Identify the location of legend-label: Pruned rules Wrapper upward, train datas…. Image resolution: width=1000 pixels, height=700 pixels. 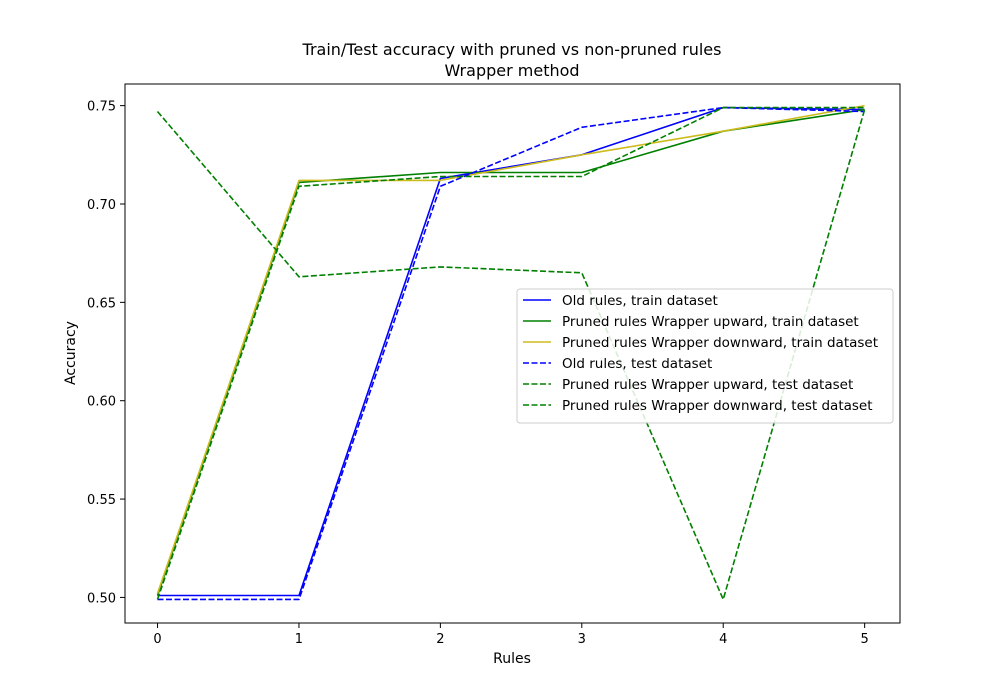
(710, 322).